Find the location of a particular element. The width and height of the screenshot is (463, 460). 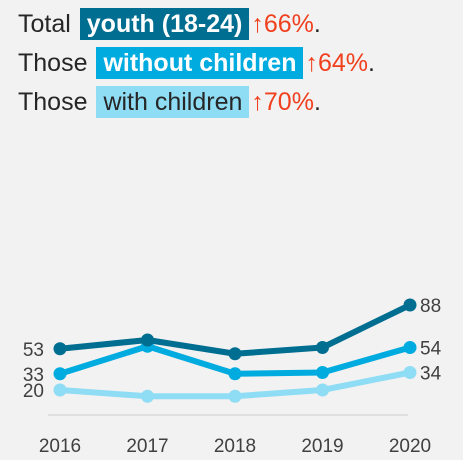

row-prefix: Total is located at coordinates (44, 24).